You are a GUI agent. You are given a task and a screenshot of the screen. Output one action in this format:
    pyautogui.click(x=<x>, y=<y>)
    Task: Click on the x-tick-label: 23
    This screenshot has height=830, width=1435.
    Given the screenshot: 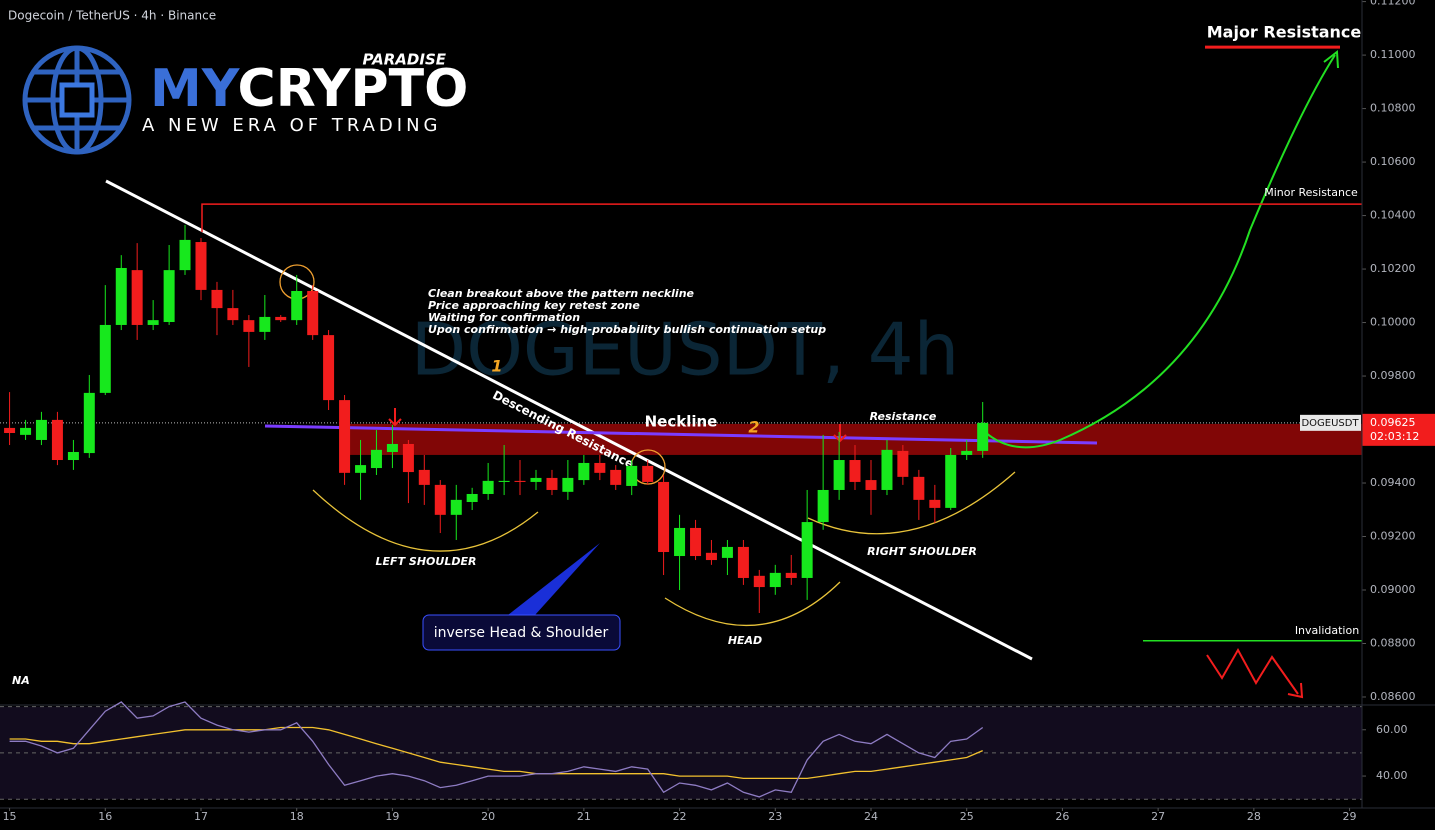 What is the action you would take?
    pyautogui.click(x=775, y=816)
    